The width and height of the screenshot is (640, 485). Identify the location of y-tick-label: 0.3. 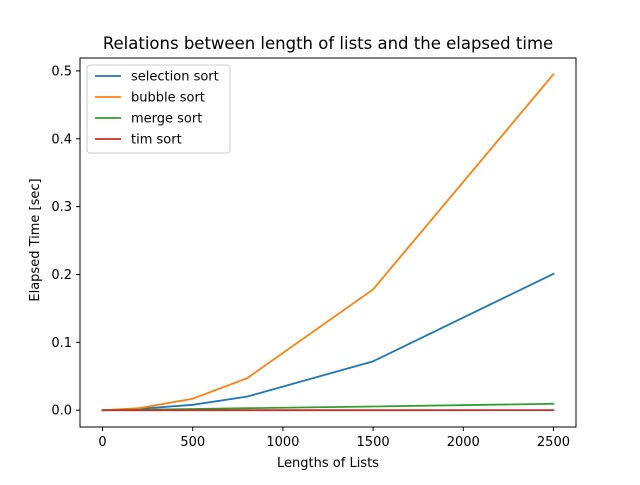
(61, 207).